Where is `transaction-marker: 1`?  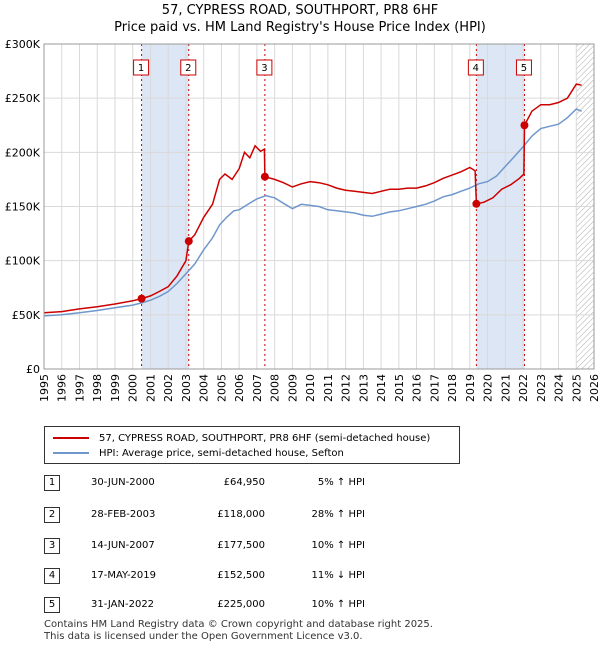
transaction-marker: 1 is located at coordinates (52, 483).